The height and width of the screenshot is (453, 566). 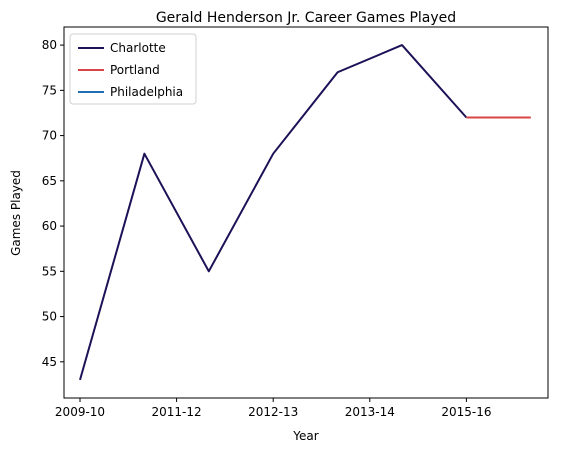 I want to click on x-axis: 2009-10 2011-12 2012-13 2013-14 2015-16, so click(x=273, y=408).